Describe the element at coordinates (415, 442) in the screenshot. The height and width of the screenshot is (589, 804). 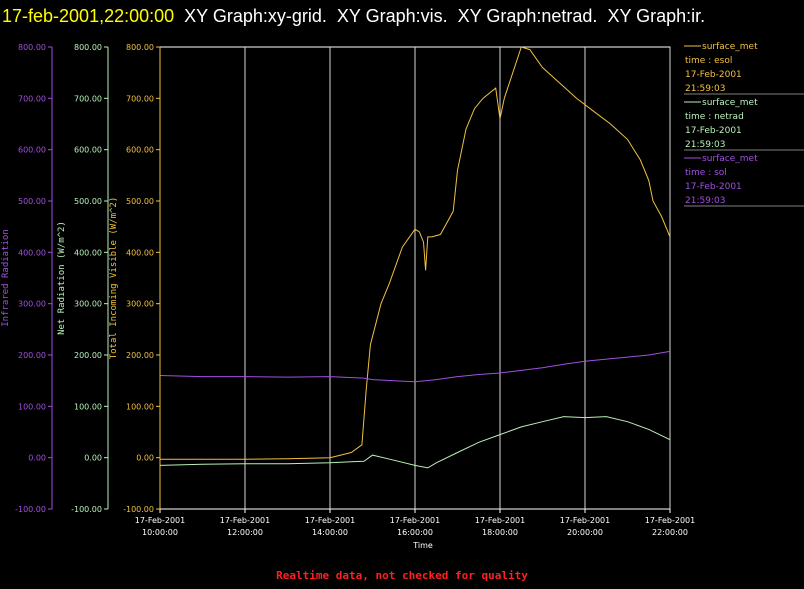
I see `series-line-netrad` at that location.